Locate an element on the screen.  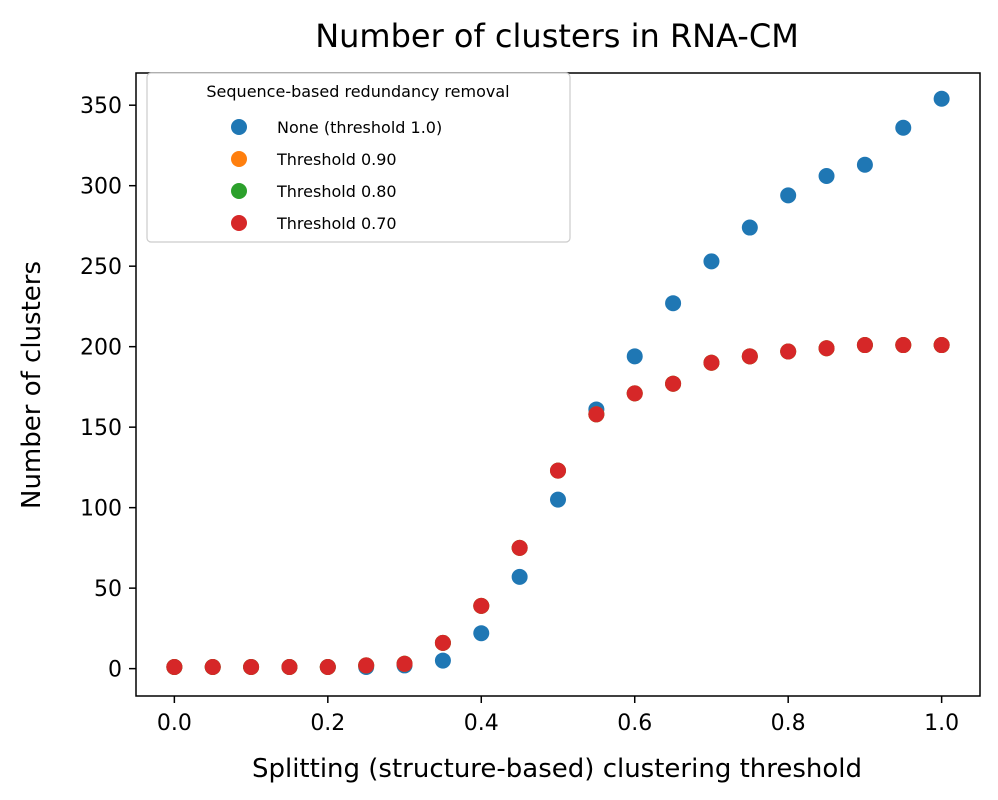
legend-label: Threshold 0.80 is located at coordinates (336, 191).